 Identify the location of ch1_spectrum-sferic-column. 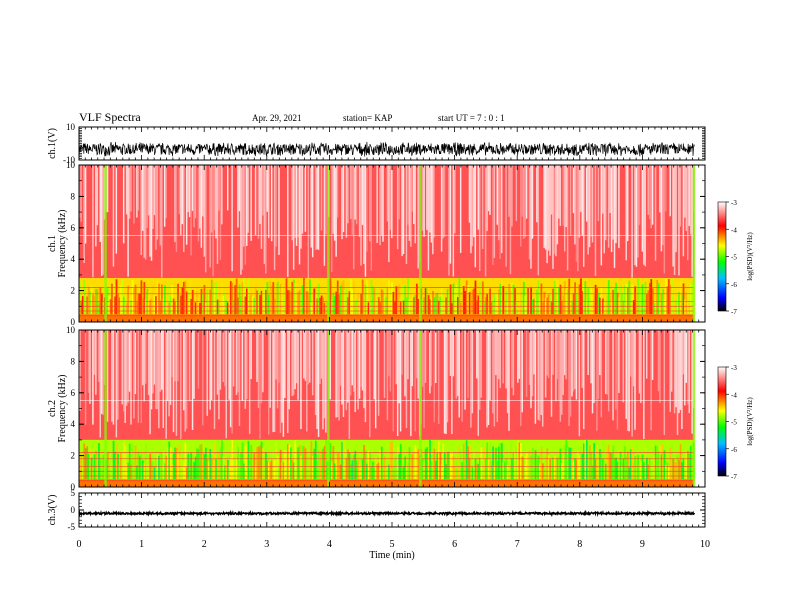
(420, 243).